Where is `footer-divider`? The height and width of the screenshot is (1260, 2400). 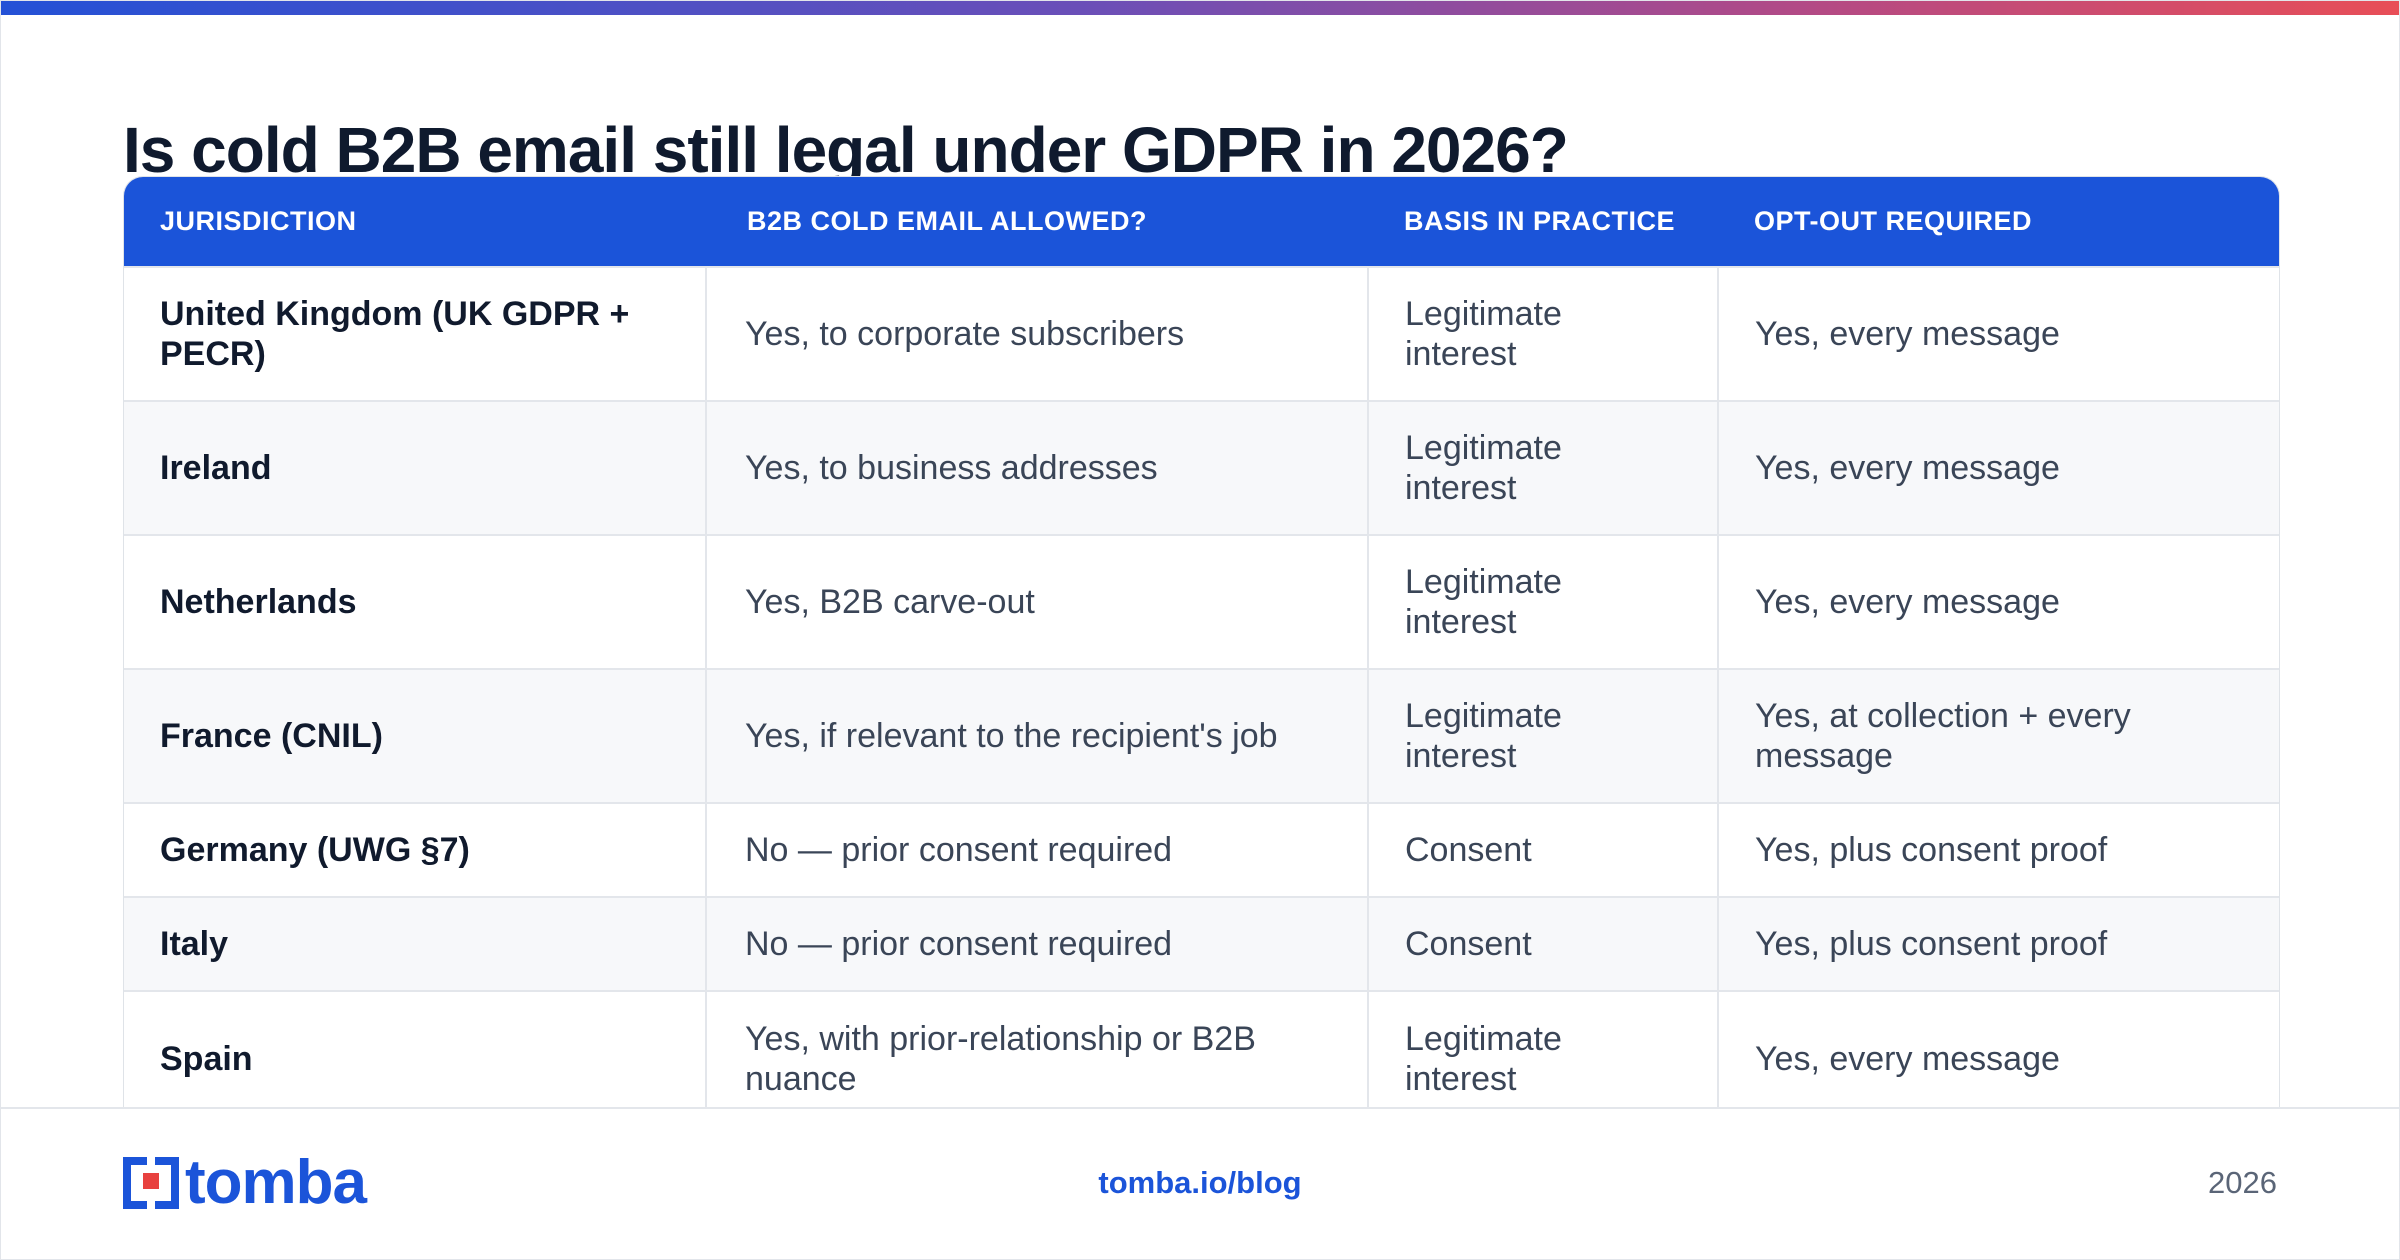 footer-divider is located at coordinates (1200, 1108).